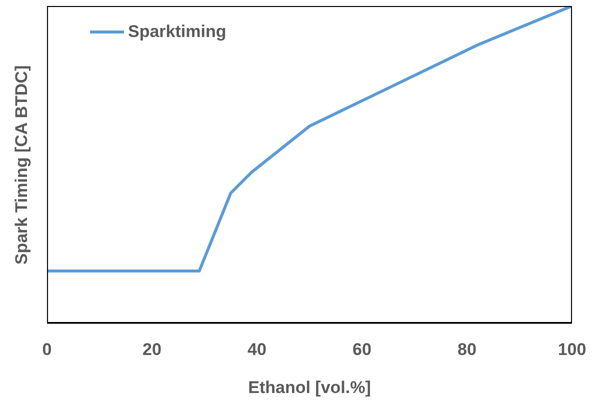  Describe the element at coordinates (572, 350) in the screenshot. I see `x-tick-label: 100` at that location.